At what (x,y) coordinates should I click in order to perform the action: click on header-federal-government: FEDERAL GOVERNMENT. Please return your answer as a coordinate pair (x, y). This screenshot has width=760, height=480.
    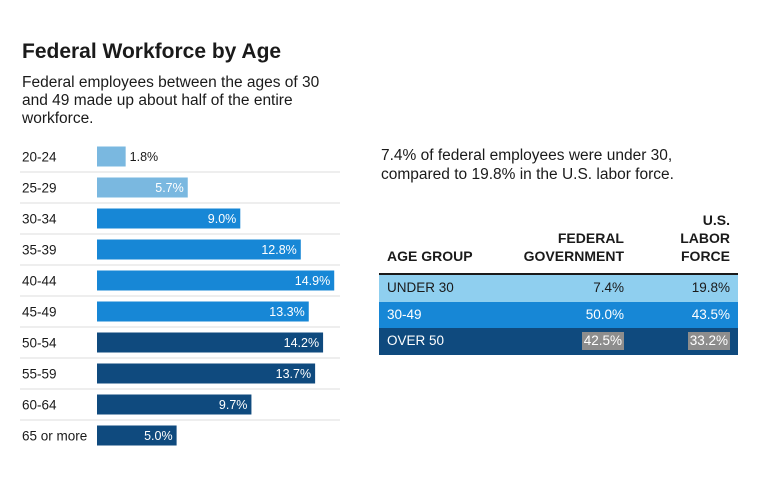
    Looking at the image, I should click on (573, 247).